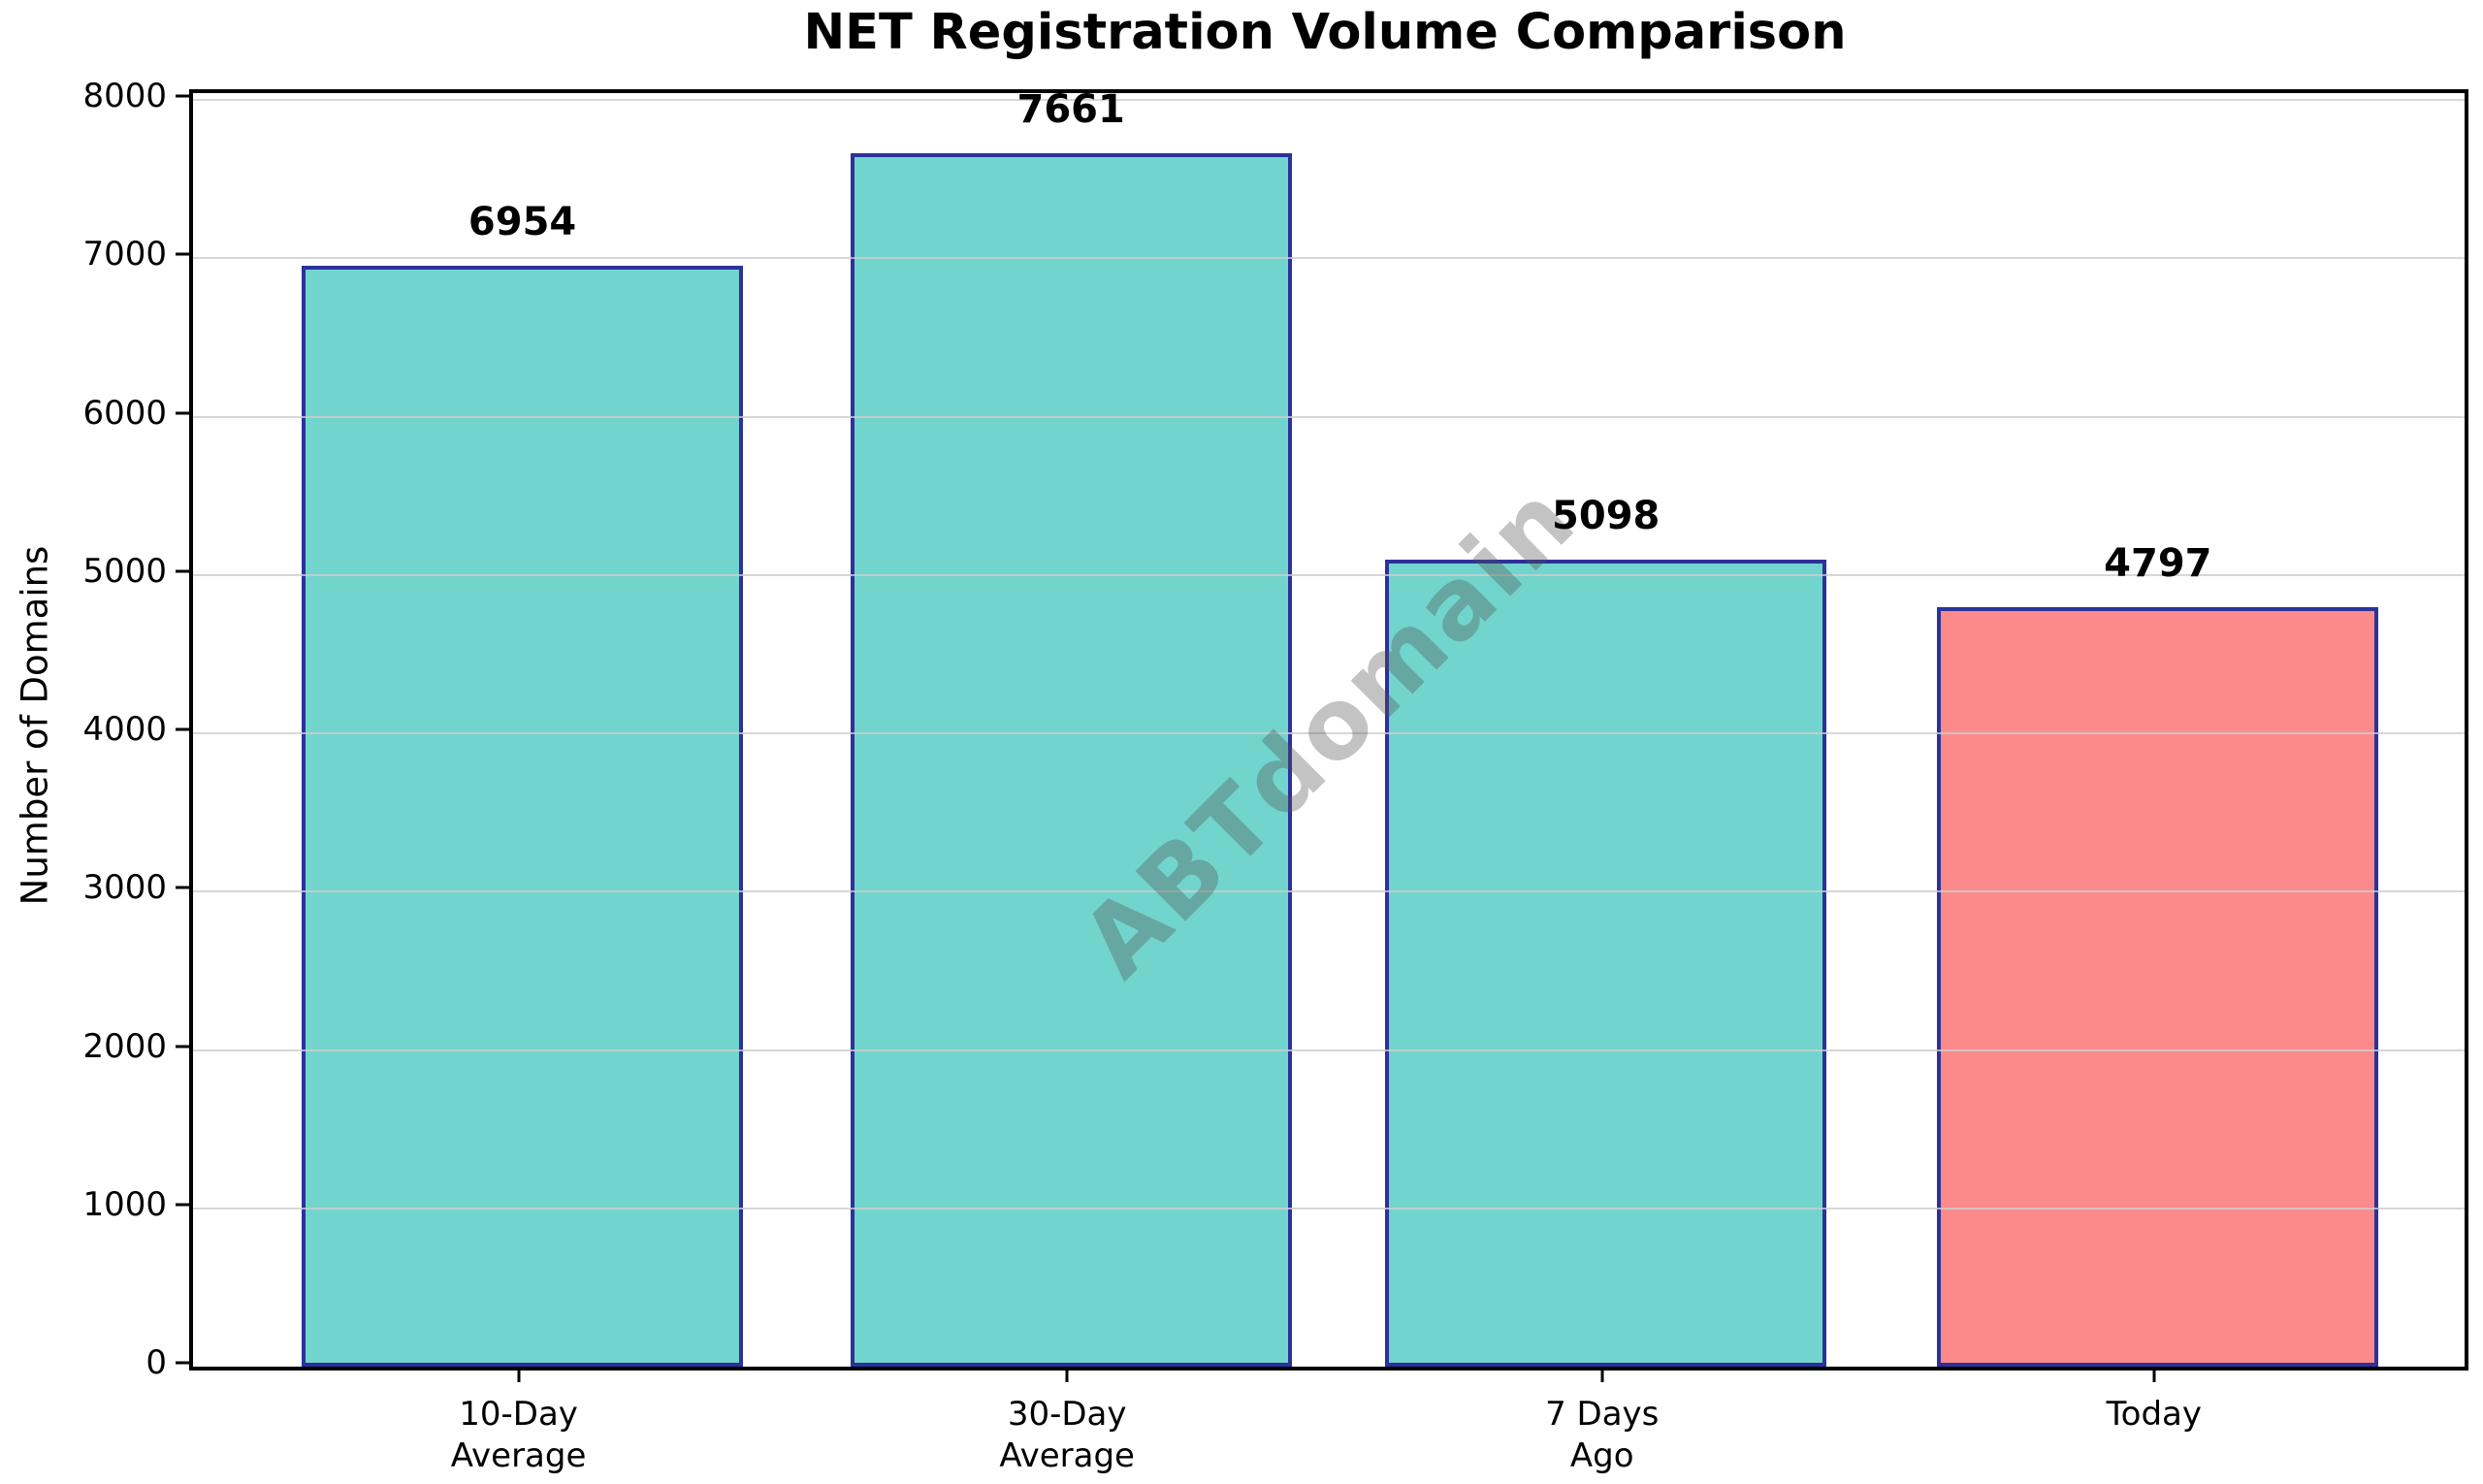  Describe the element at coordinates (2154, 1414) in the screenshot. I see `x-tick-label-4: Today` at that location.